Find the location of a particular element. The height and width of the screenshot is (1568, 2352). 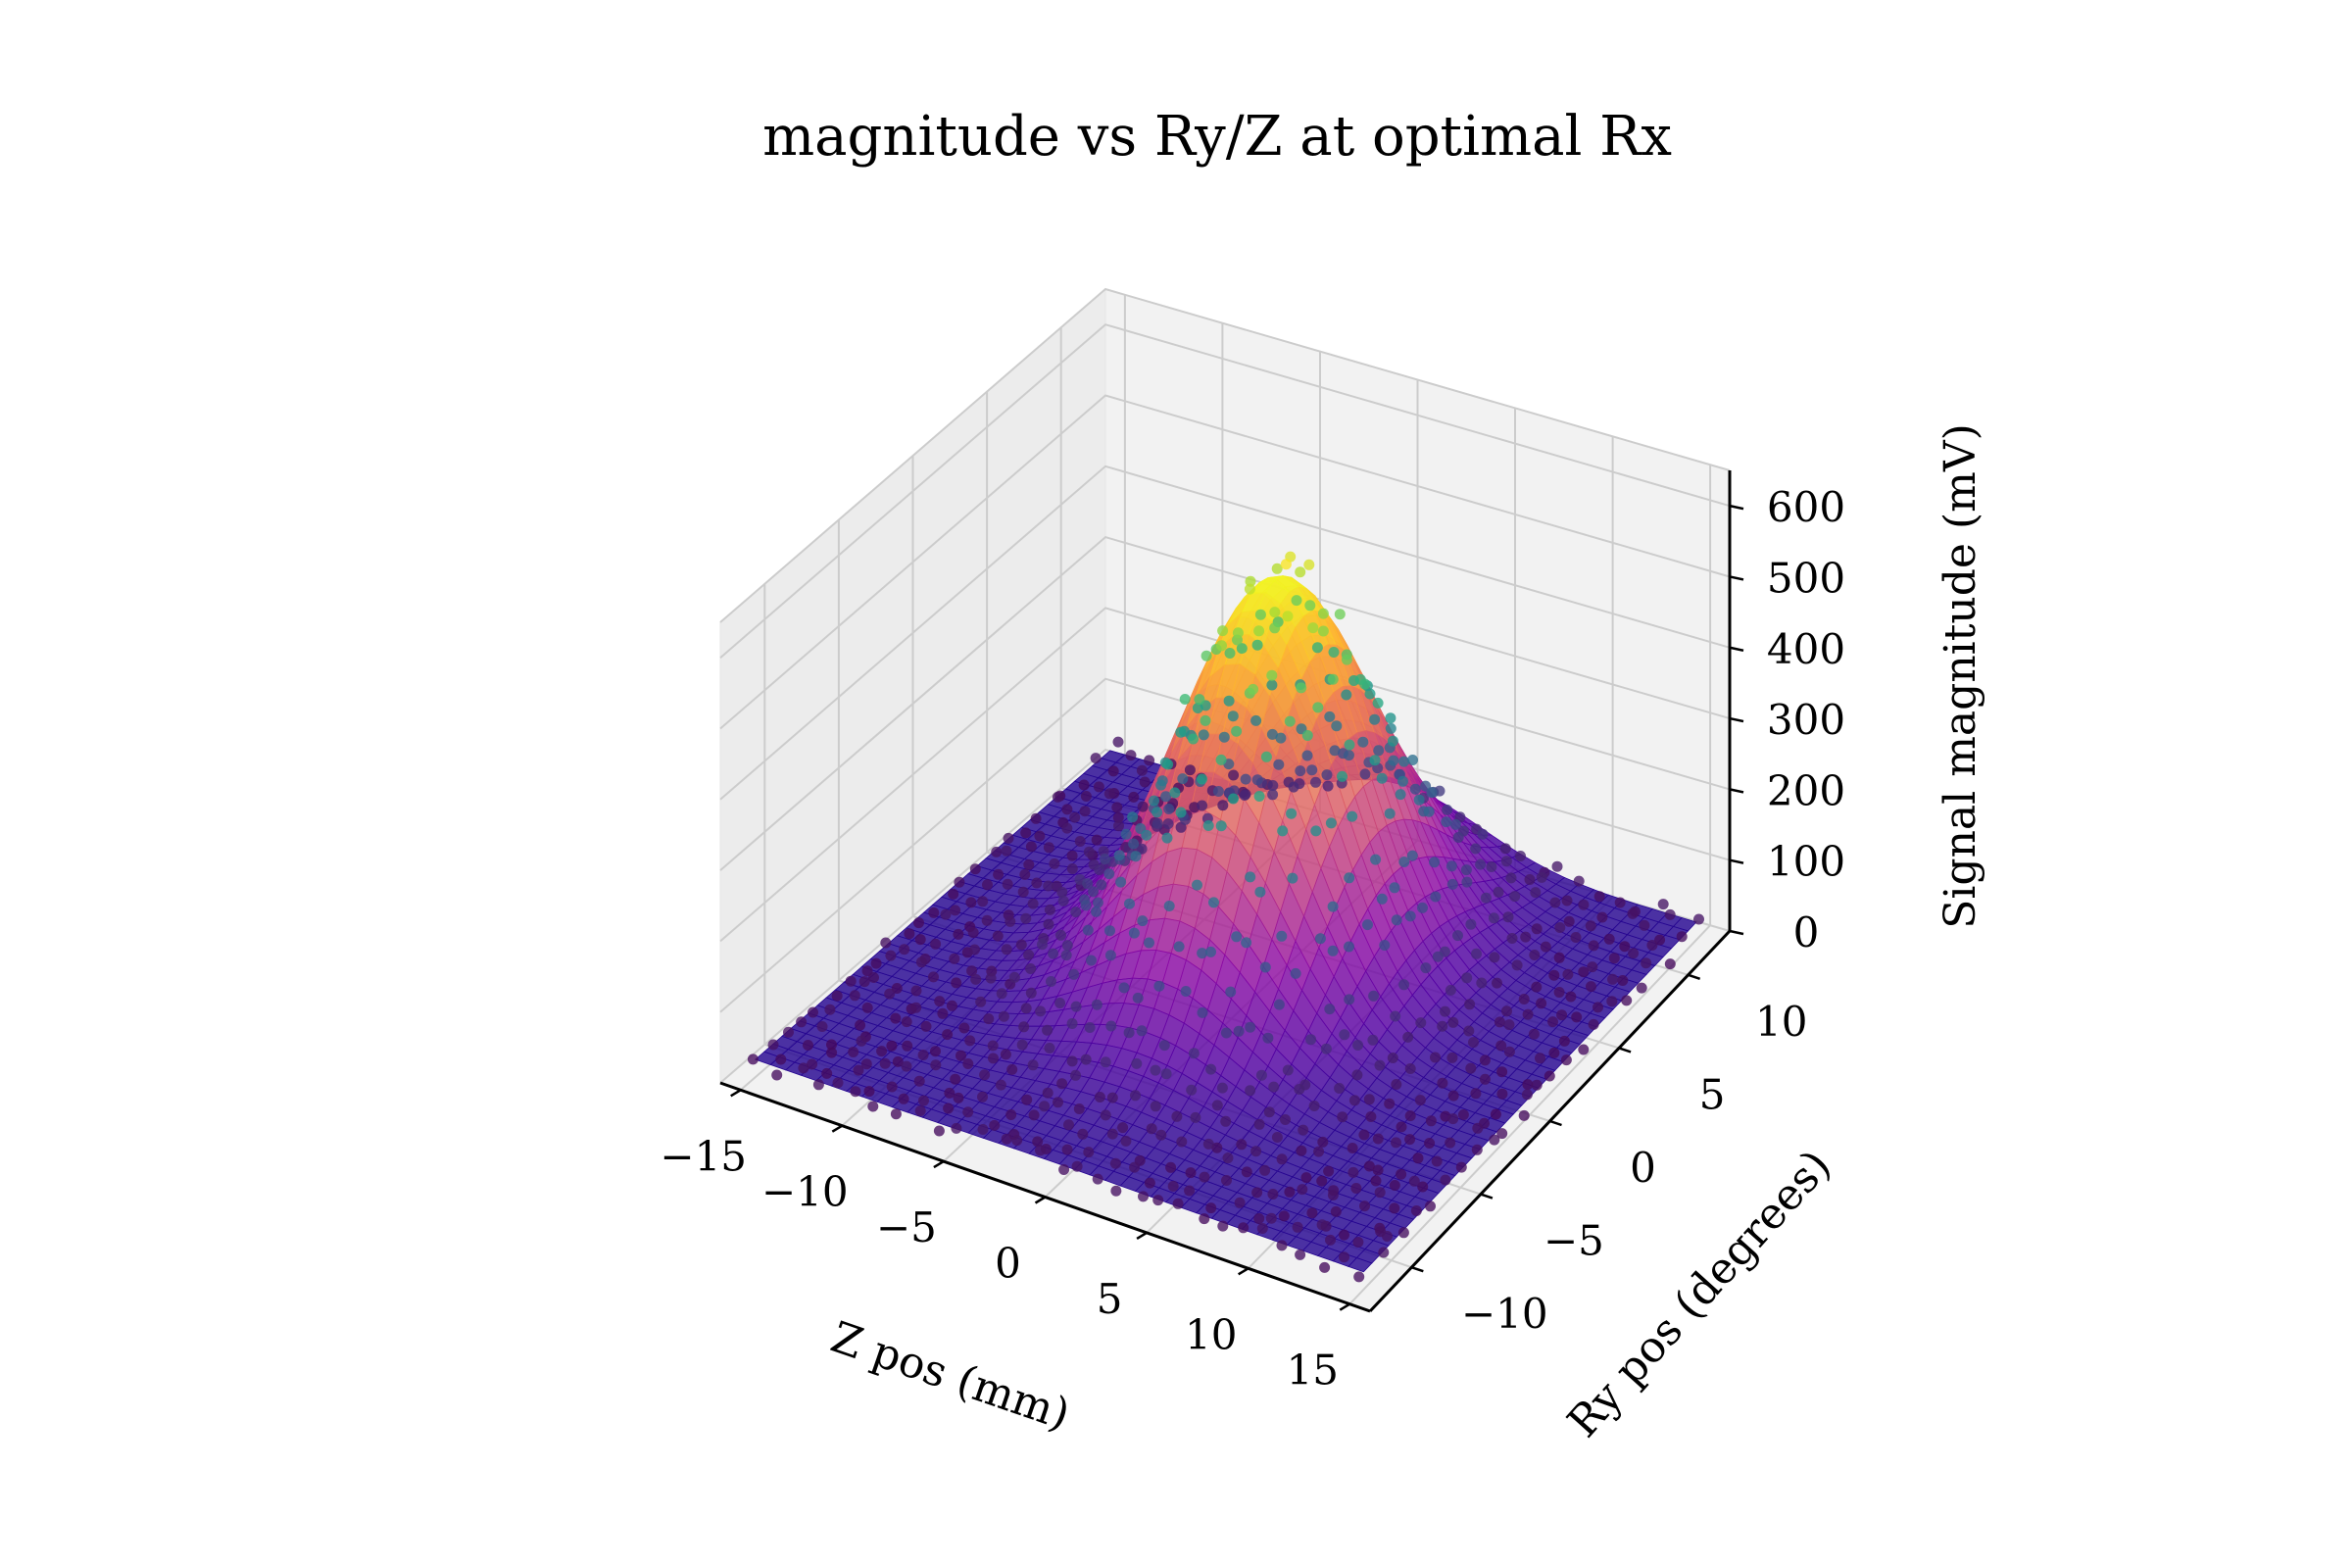

y-tick-mark is located at coordinates (1694, 976).